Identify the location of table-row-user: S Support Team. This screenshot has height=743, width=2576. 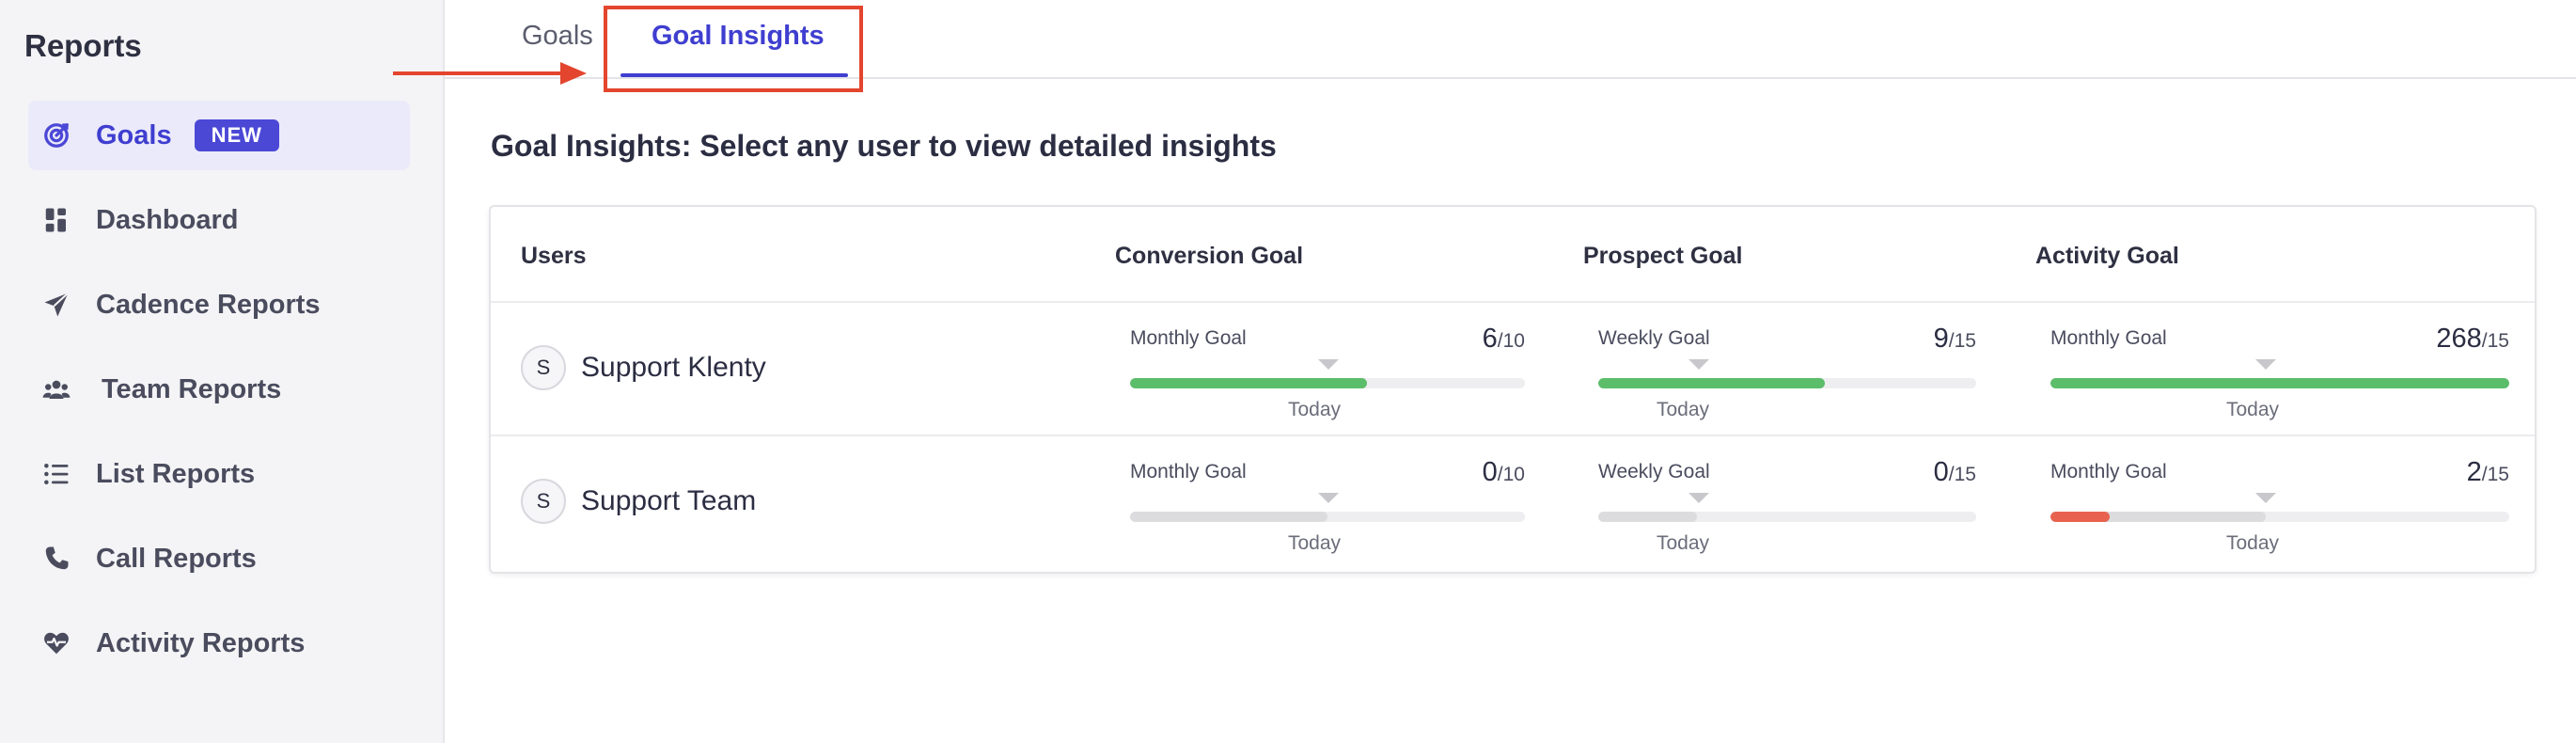
(639, 501).